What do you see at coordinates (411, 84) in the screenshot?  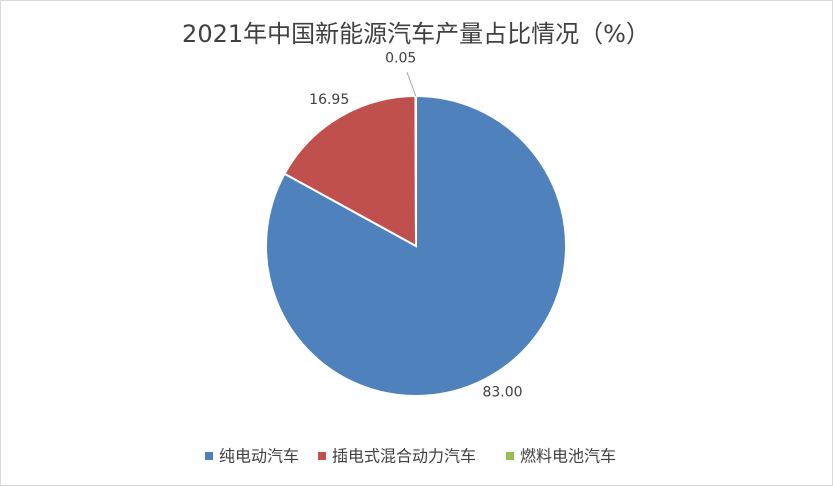 I see `leader-line` at bounding box center [411, 84].